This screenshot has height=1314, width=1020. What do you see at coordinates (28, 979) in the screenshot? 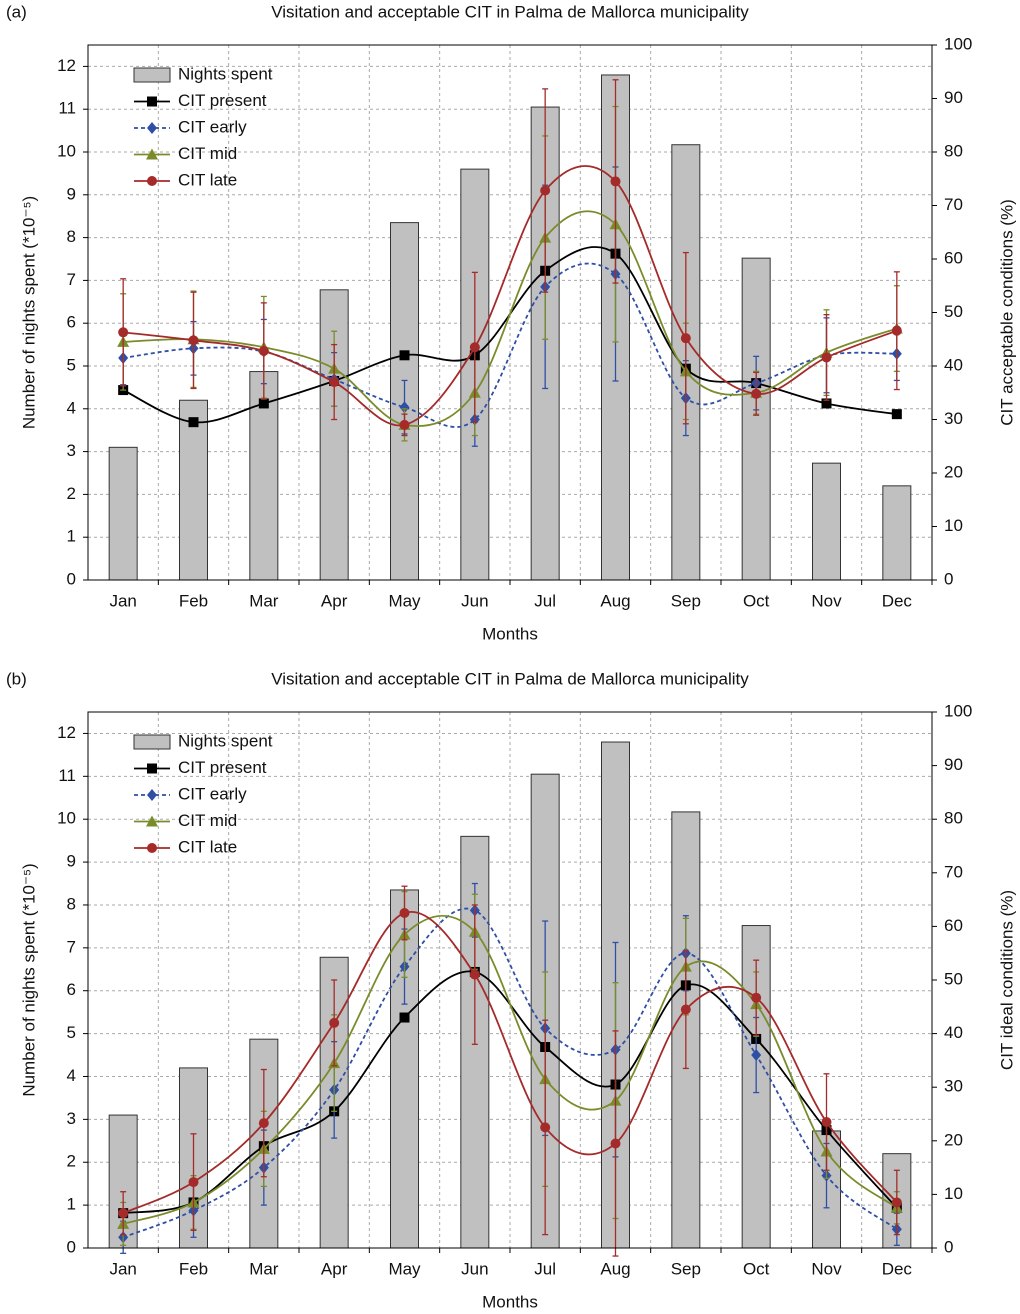
I see `y-axis-label: Number of nights spent (*10⁻⁵)` at bounding box center [28, 979].